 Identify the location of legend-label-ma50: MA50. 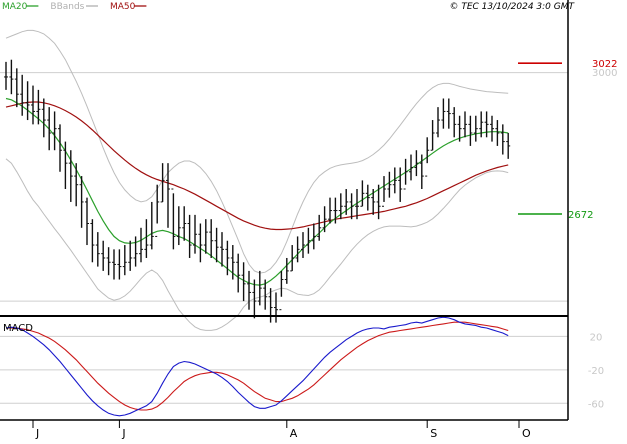
(123, 7).